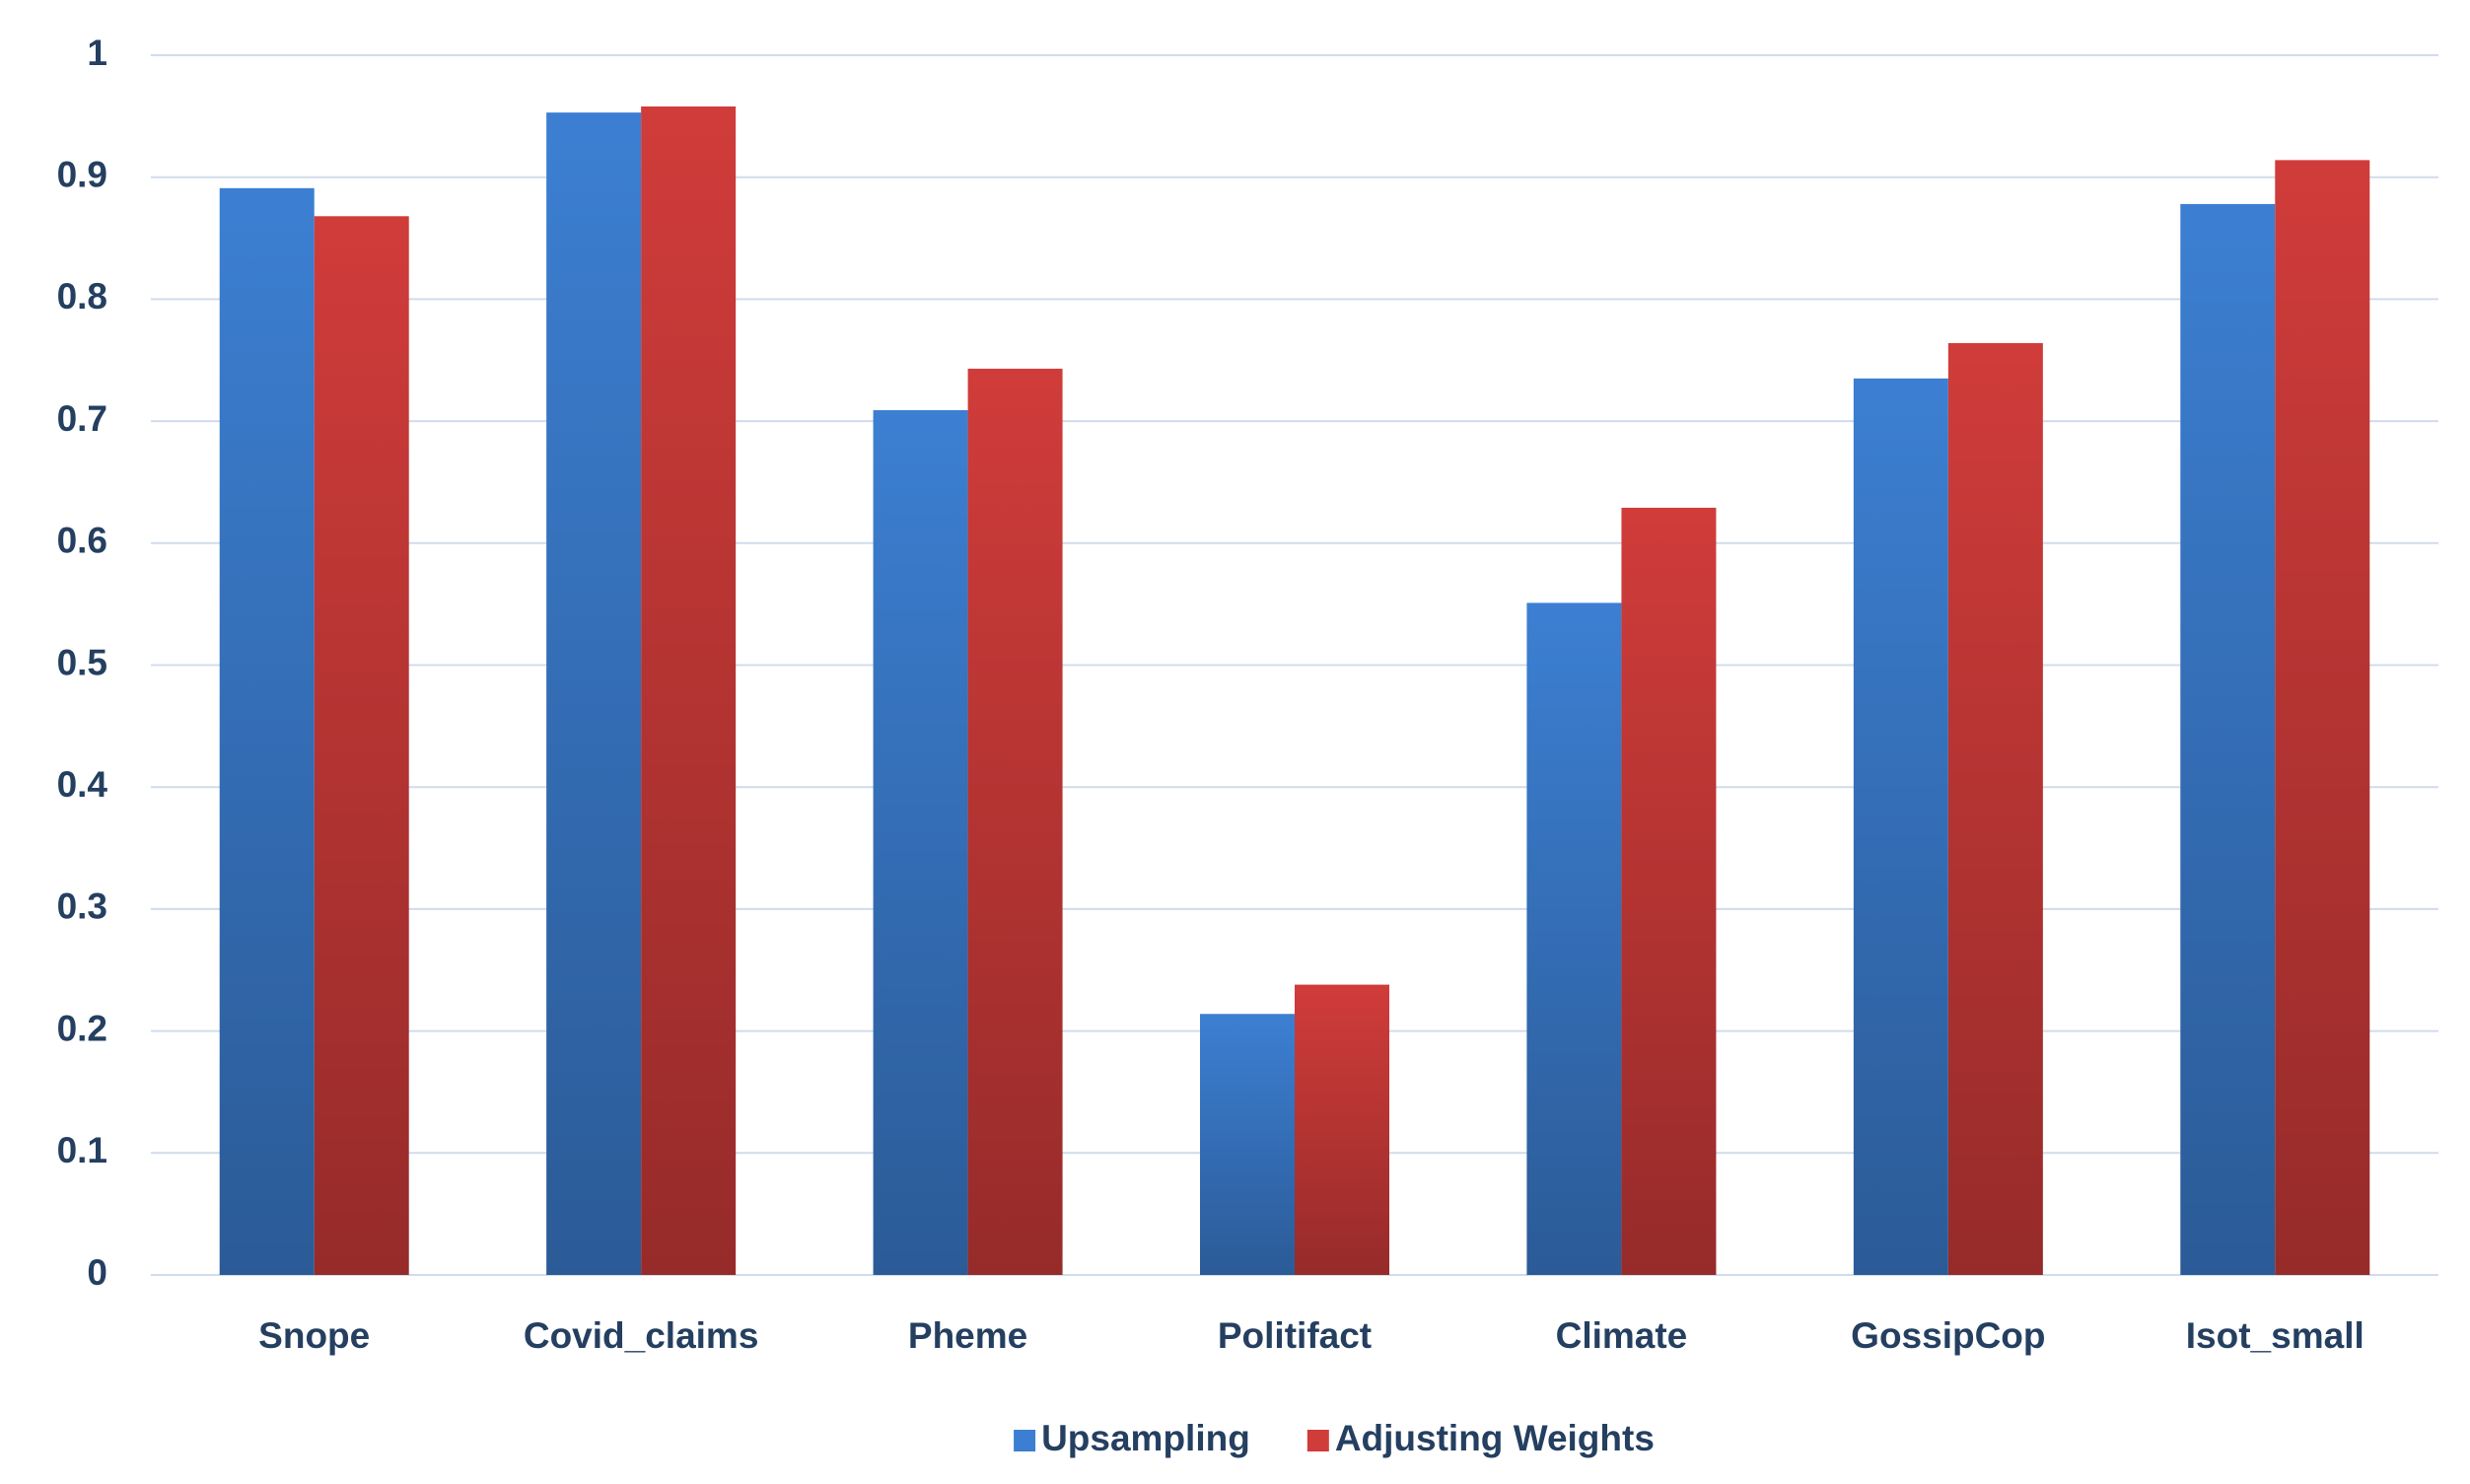 This screenshot has height=1484, width=2470. Describe the element at coordinates (967, 1335) in the screenshot. I see `x-tick-label: Pheme` at that location.